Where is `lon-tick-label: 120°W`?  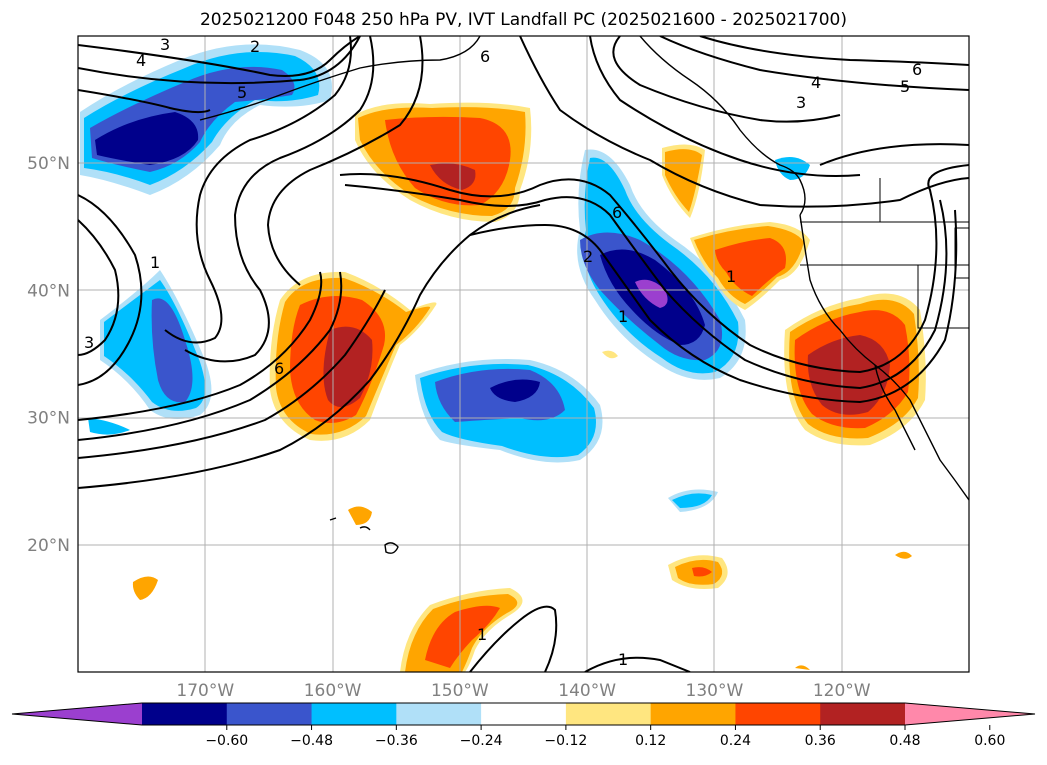 lon-tick-label: 120°W is located at coordinates (842, 691).